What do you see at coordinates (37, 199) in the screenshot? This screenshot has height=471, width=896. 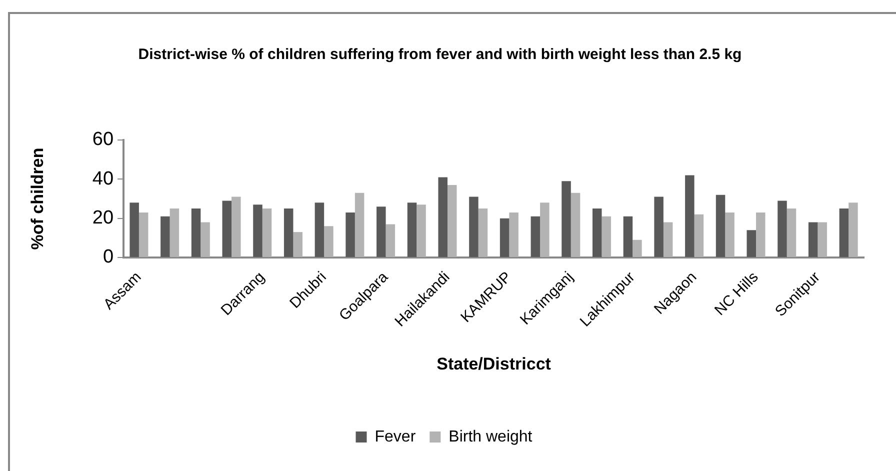 I see `y-axis-title: %of children` at bounding box center [37, 199].